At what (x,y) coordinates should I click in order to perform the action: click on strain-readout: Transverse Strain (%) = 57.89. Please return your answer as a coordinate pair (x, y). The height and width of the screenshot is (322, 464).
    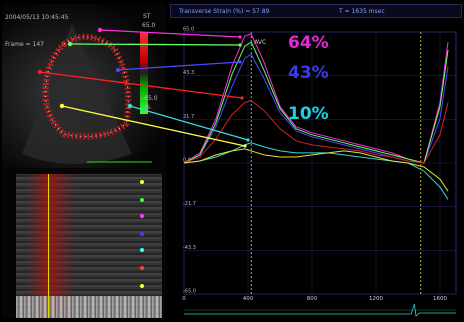
    Looking at the image, I should click on (224, 11).